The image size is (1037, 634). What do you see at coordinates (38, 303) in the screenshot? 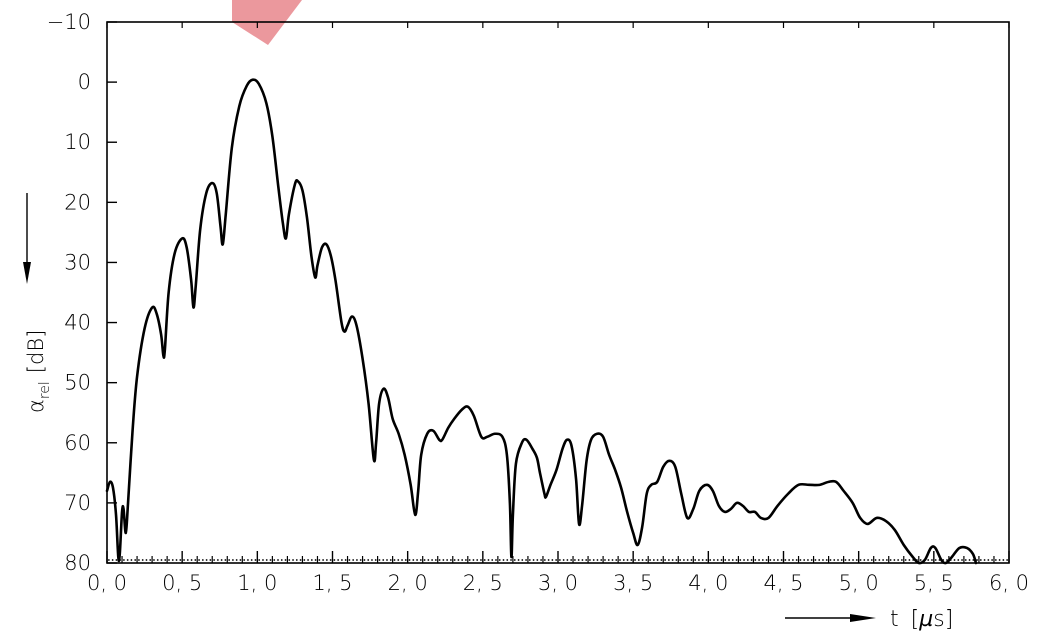
I see `y-axis-label: αrel[dB]` at bounding box center [38, 303].